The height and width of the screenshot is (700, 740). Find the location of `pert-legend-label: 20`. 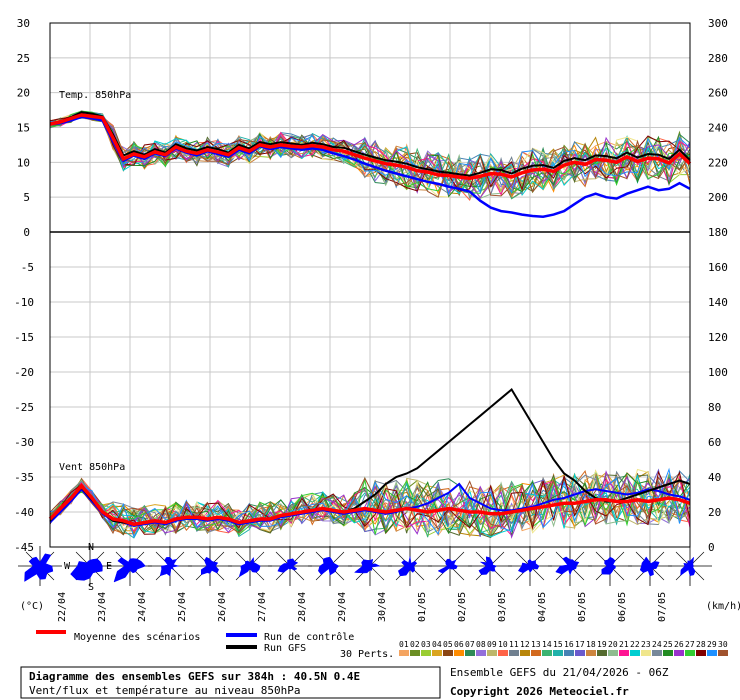

pert-legend-label: 20 is located at coordinates (613, 644).